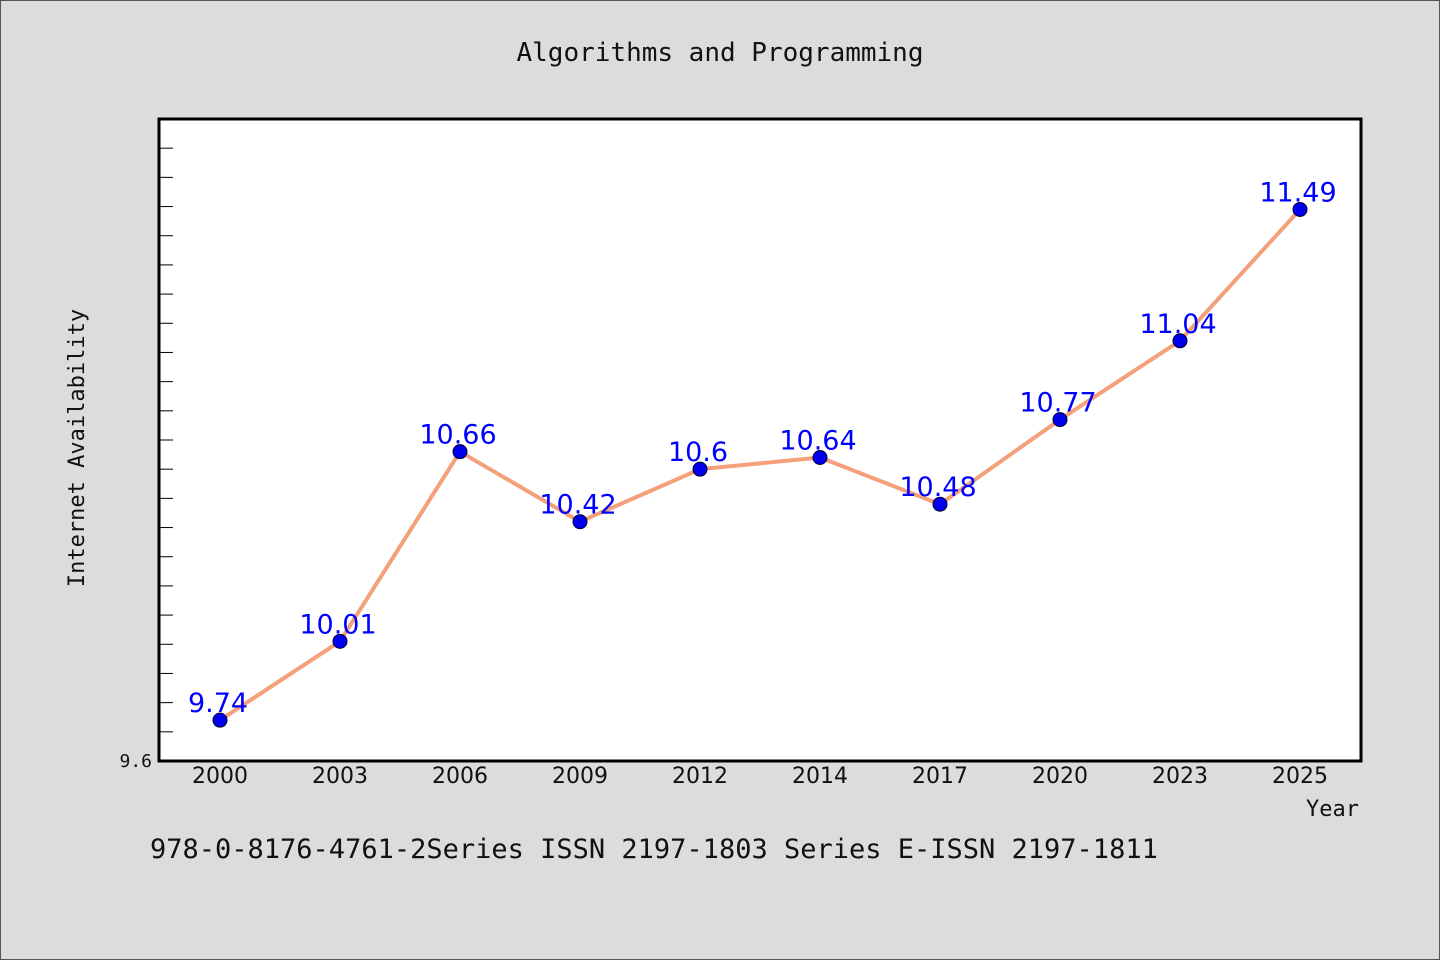  Describe the element at coordinates (166, 454) in the screenshot. I see `y-axis-ticks` at that location.